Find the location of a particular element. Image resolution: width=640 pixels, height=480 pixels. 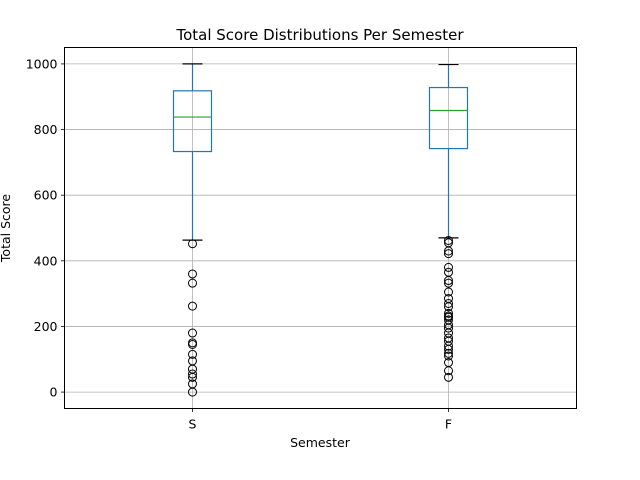

chart-title: Total Score Distributions Per Semester is located at coordinates (319, 35).